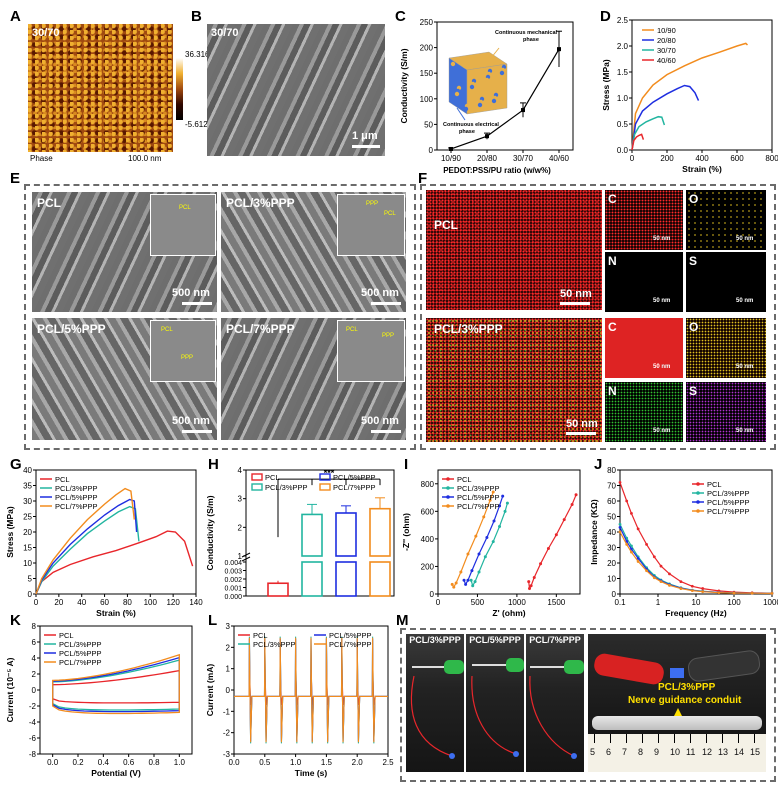 This screenshot has width=781, height=786. I want to click on conduit-label: Nerve guidance conduit, so click(685, 700).